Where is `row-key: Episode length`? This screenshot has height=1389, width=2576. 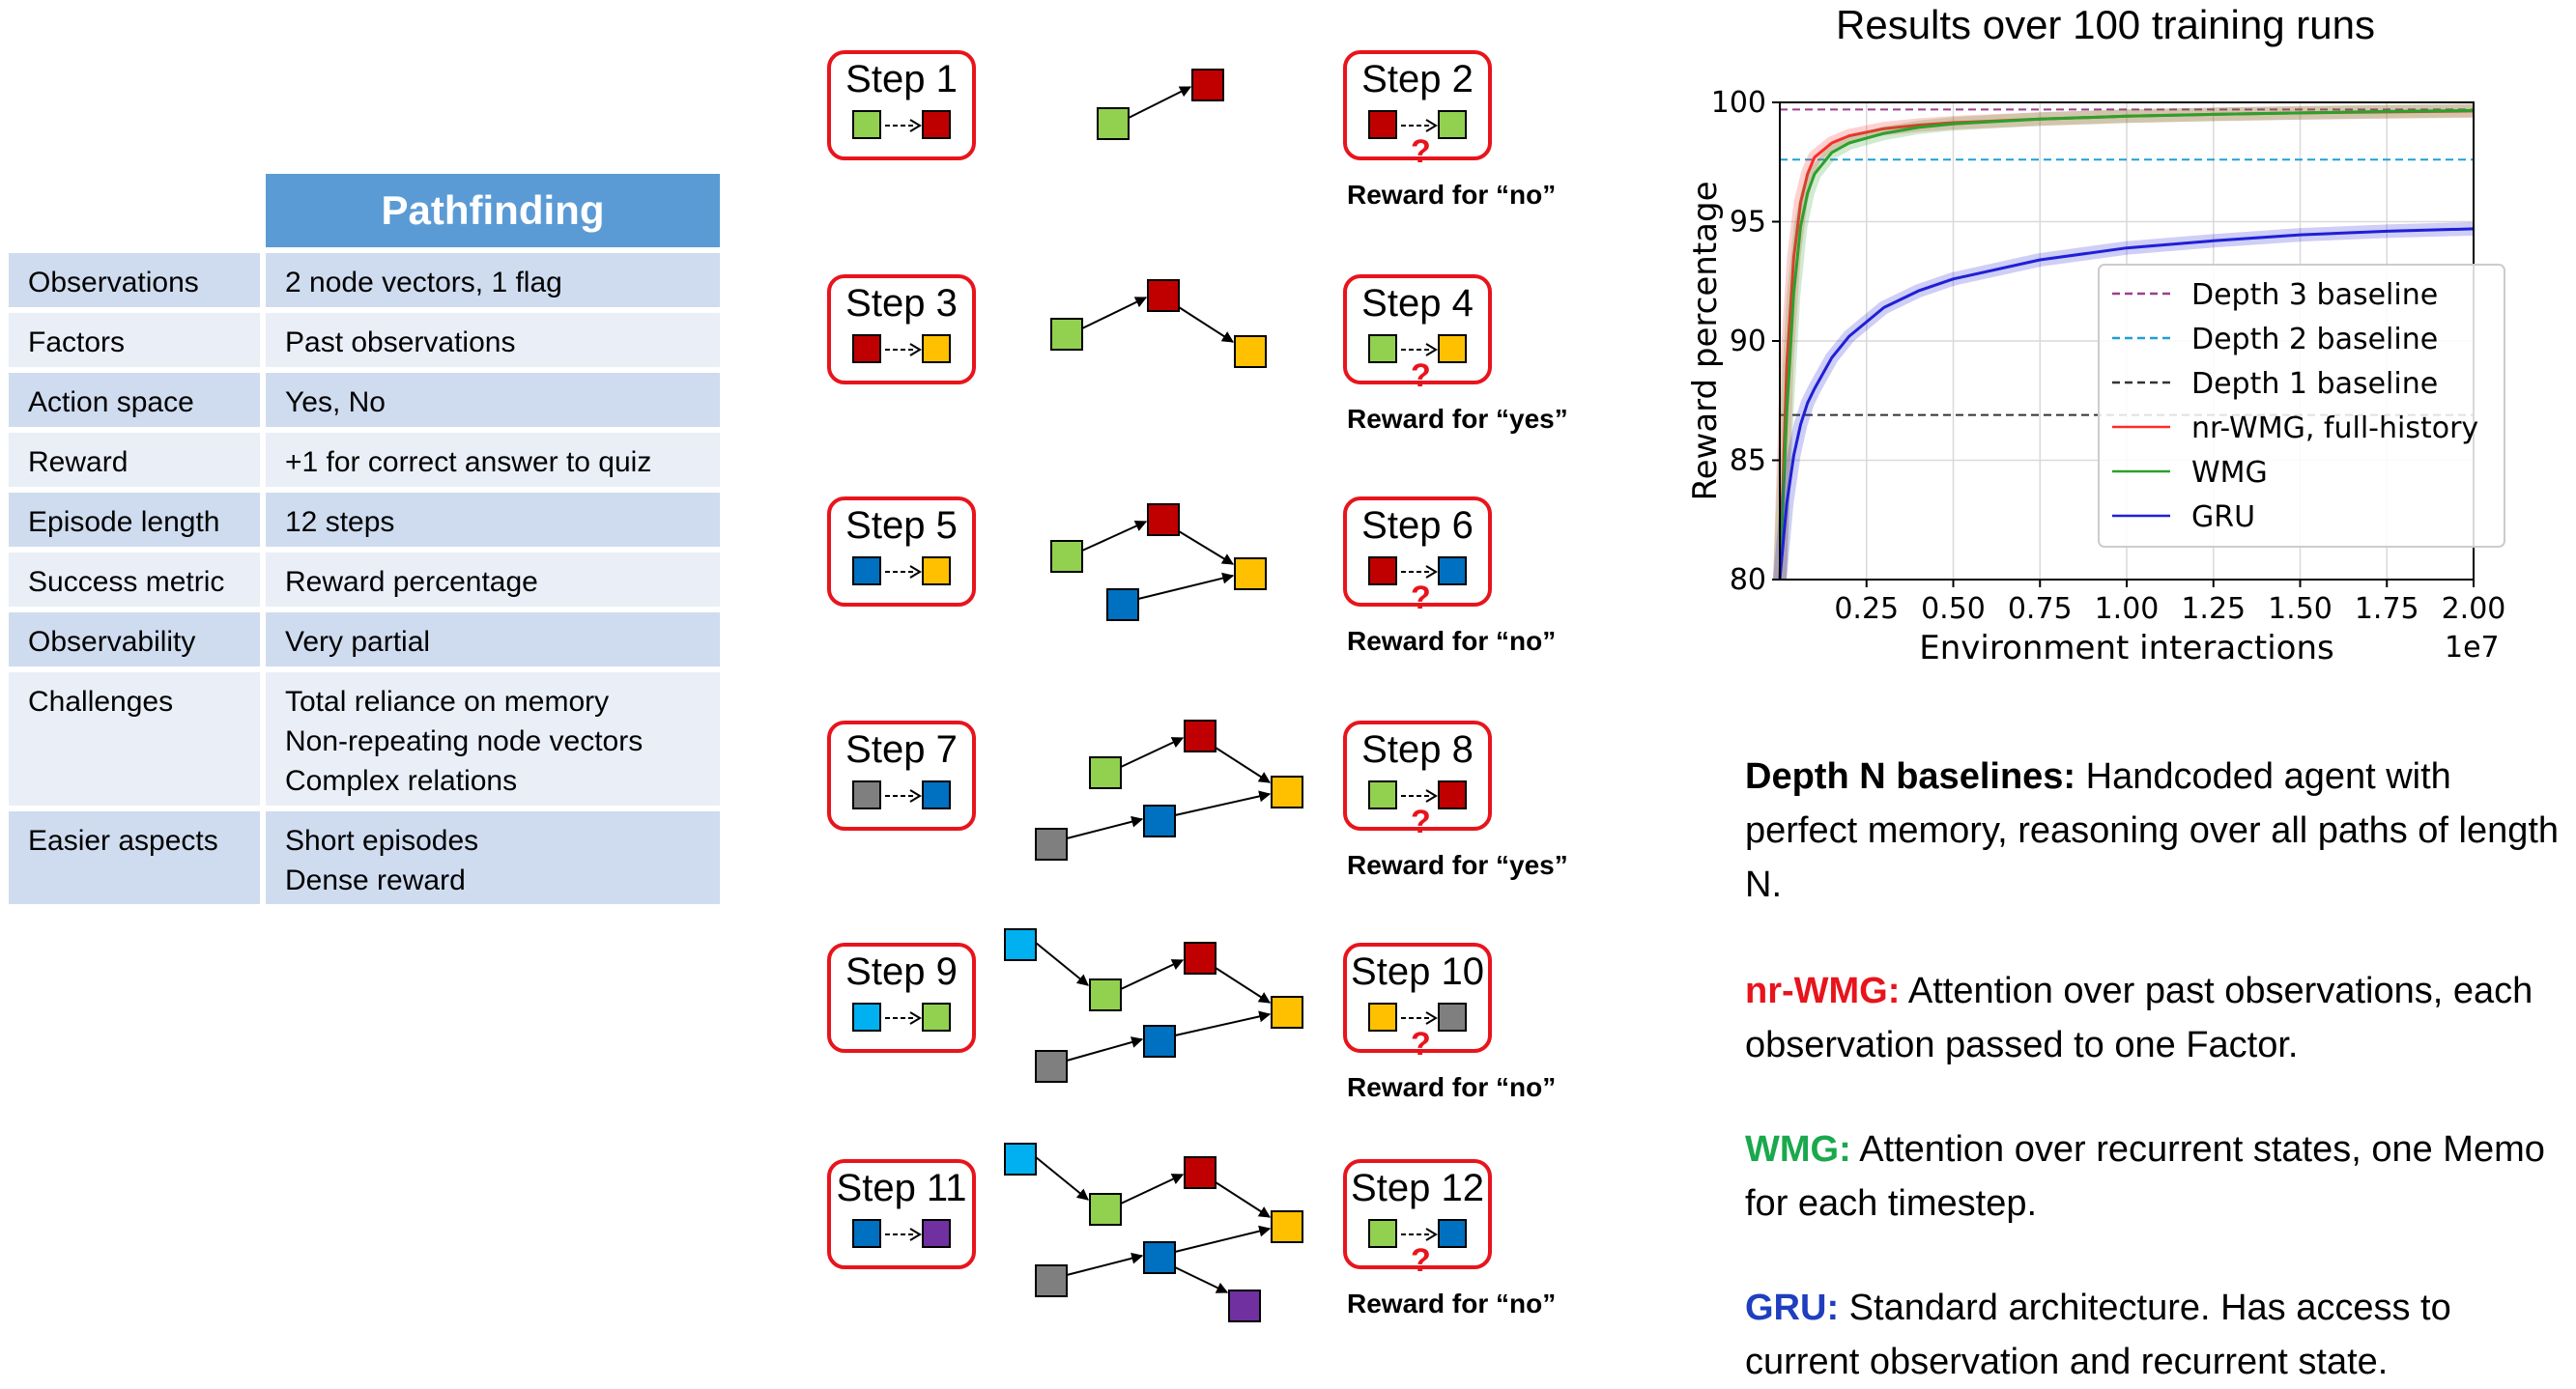
row-key: Episode length is located at coordinates (134, 520).